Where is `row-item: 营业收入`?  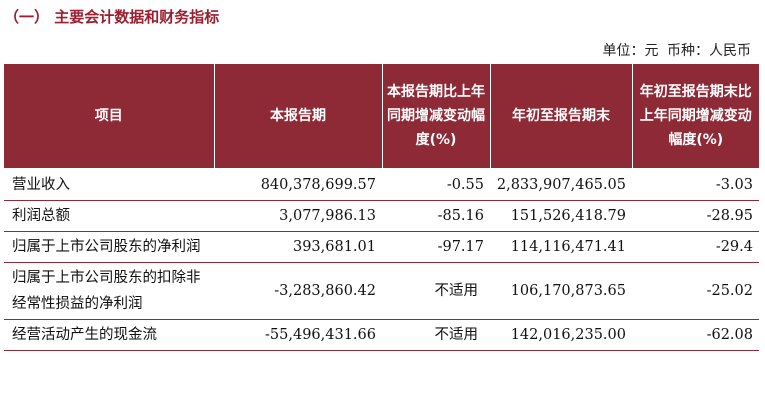 row-item: 营业收入 is located at coordinates (109, 184).